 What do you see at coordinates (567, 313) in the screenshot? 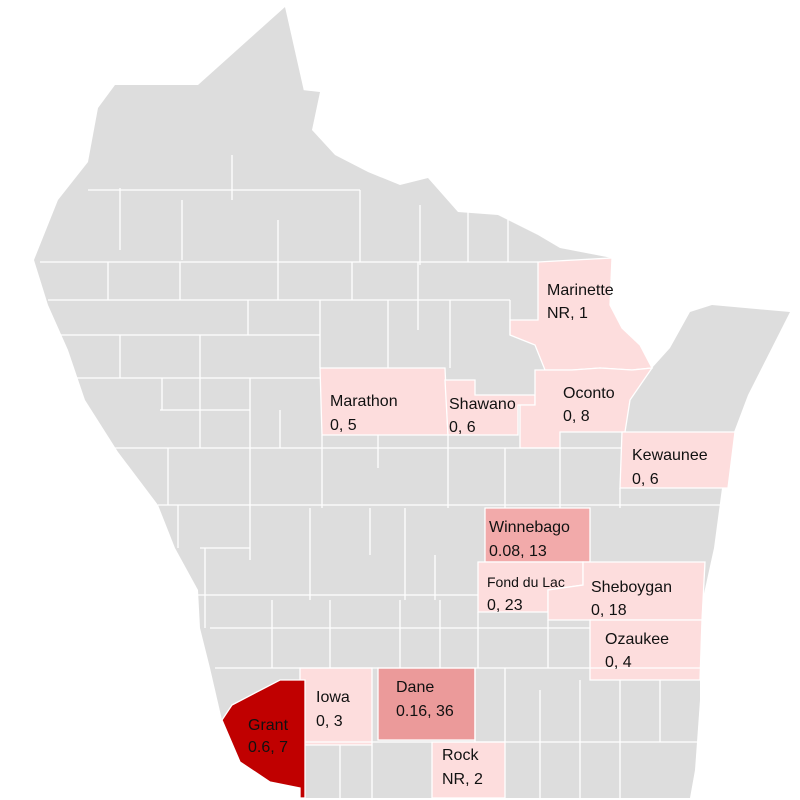
I see `label-marinette-value: NR, 1` at bounding box center [567, 313].